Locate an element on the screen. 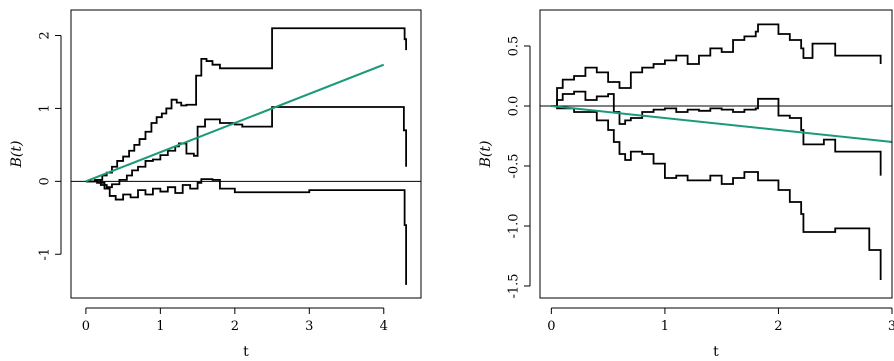  y-tick-label: 0 is located at coordinates (45, 181).